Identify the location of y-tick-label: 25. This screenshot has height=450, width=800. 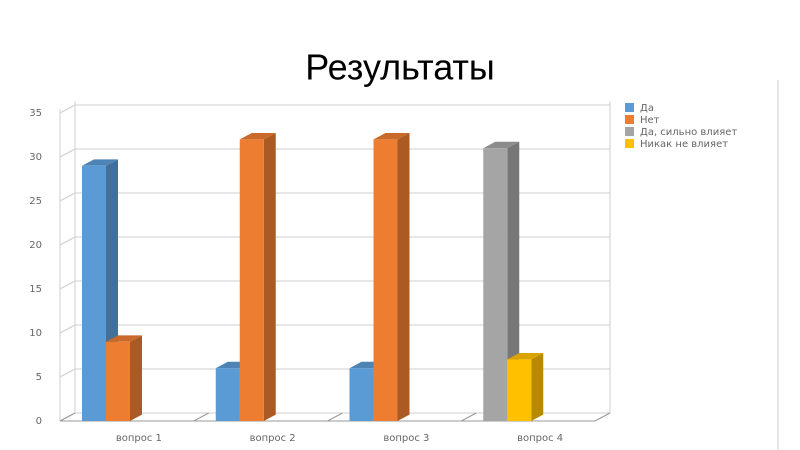
(35, 201).